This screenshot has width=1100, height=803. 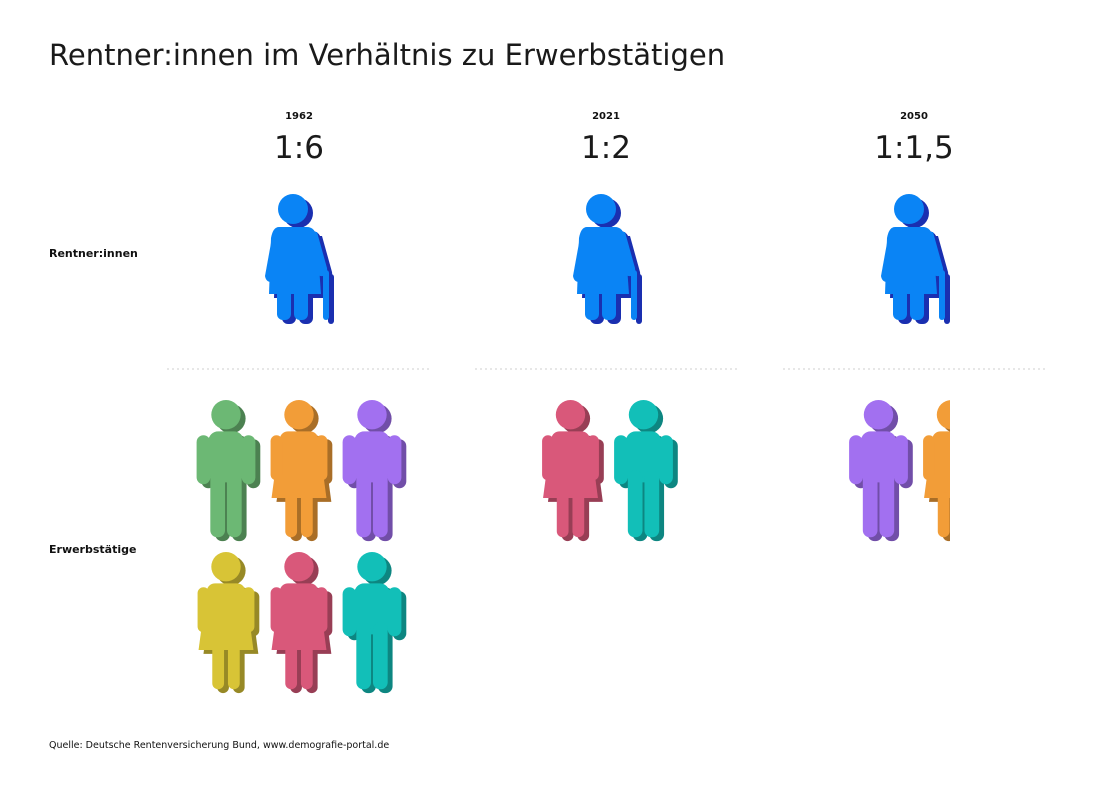 I want to click on retiree-figure-2050, so click(x=915, y=259).